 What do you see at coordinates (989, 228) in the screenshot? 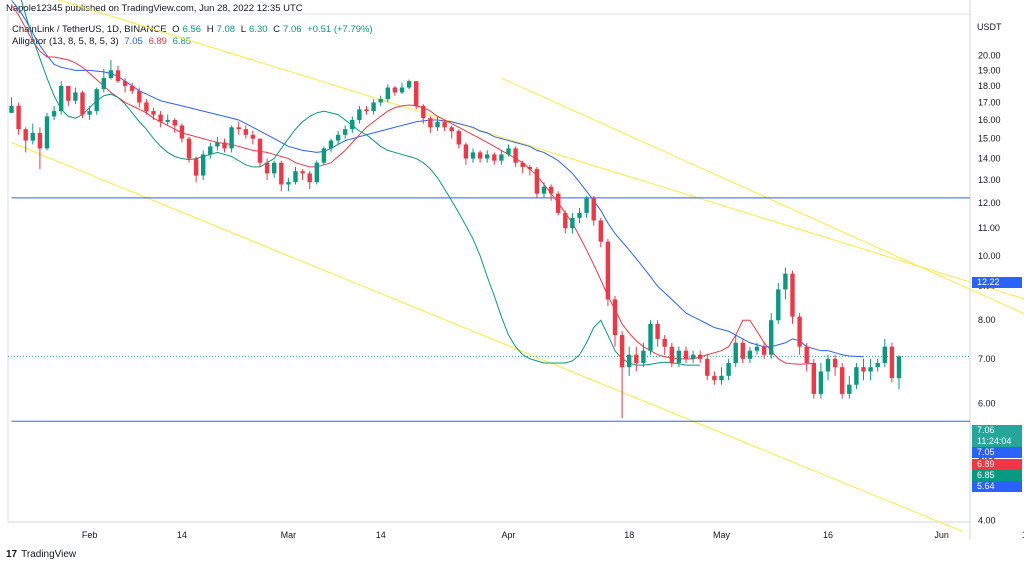
I see `y-tick-label: 11.00` at bounding box center [989, 228].